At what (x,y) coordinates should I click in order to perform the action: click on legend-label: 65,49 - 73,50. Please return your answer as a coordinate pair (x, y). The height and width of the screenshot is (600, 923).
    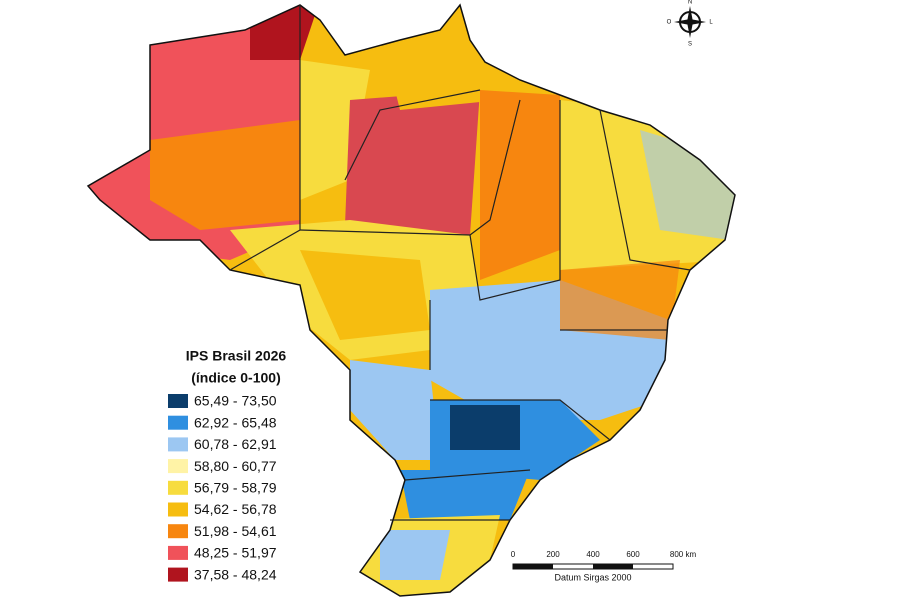
    Looking at the image, I should click on (235, 401).